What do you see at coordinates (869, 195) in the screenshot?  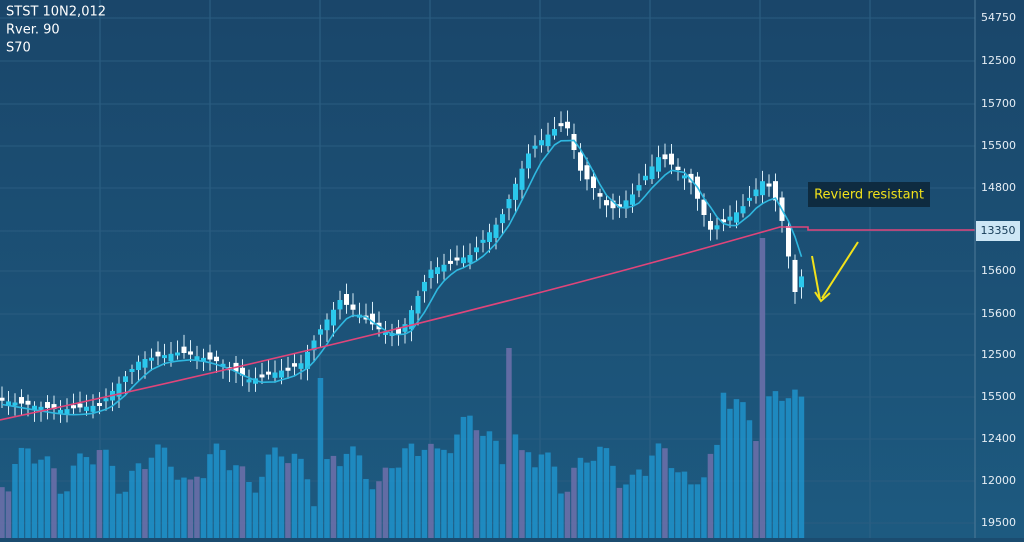 I see `annotation-text: Revierd resistant` at bounding box center [869, 195].